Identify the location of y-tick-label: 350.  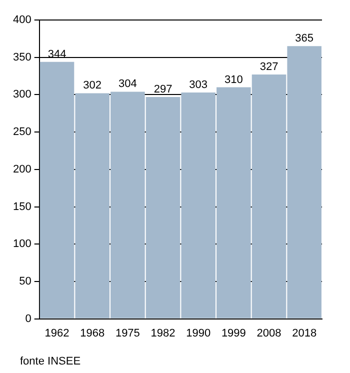
(22, 57).